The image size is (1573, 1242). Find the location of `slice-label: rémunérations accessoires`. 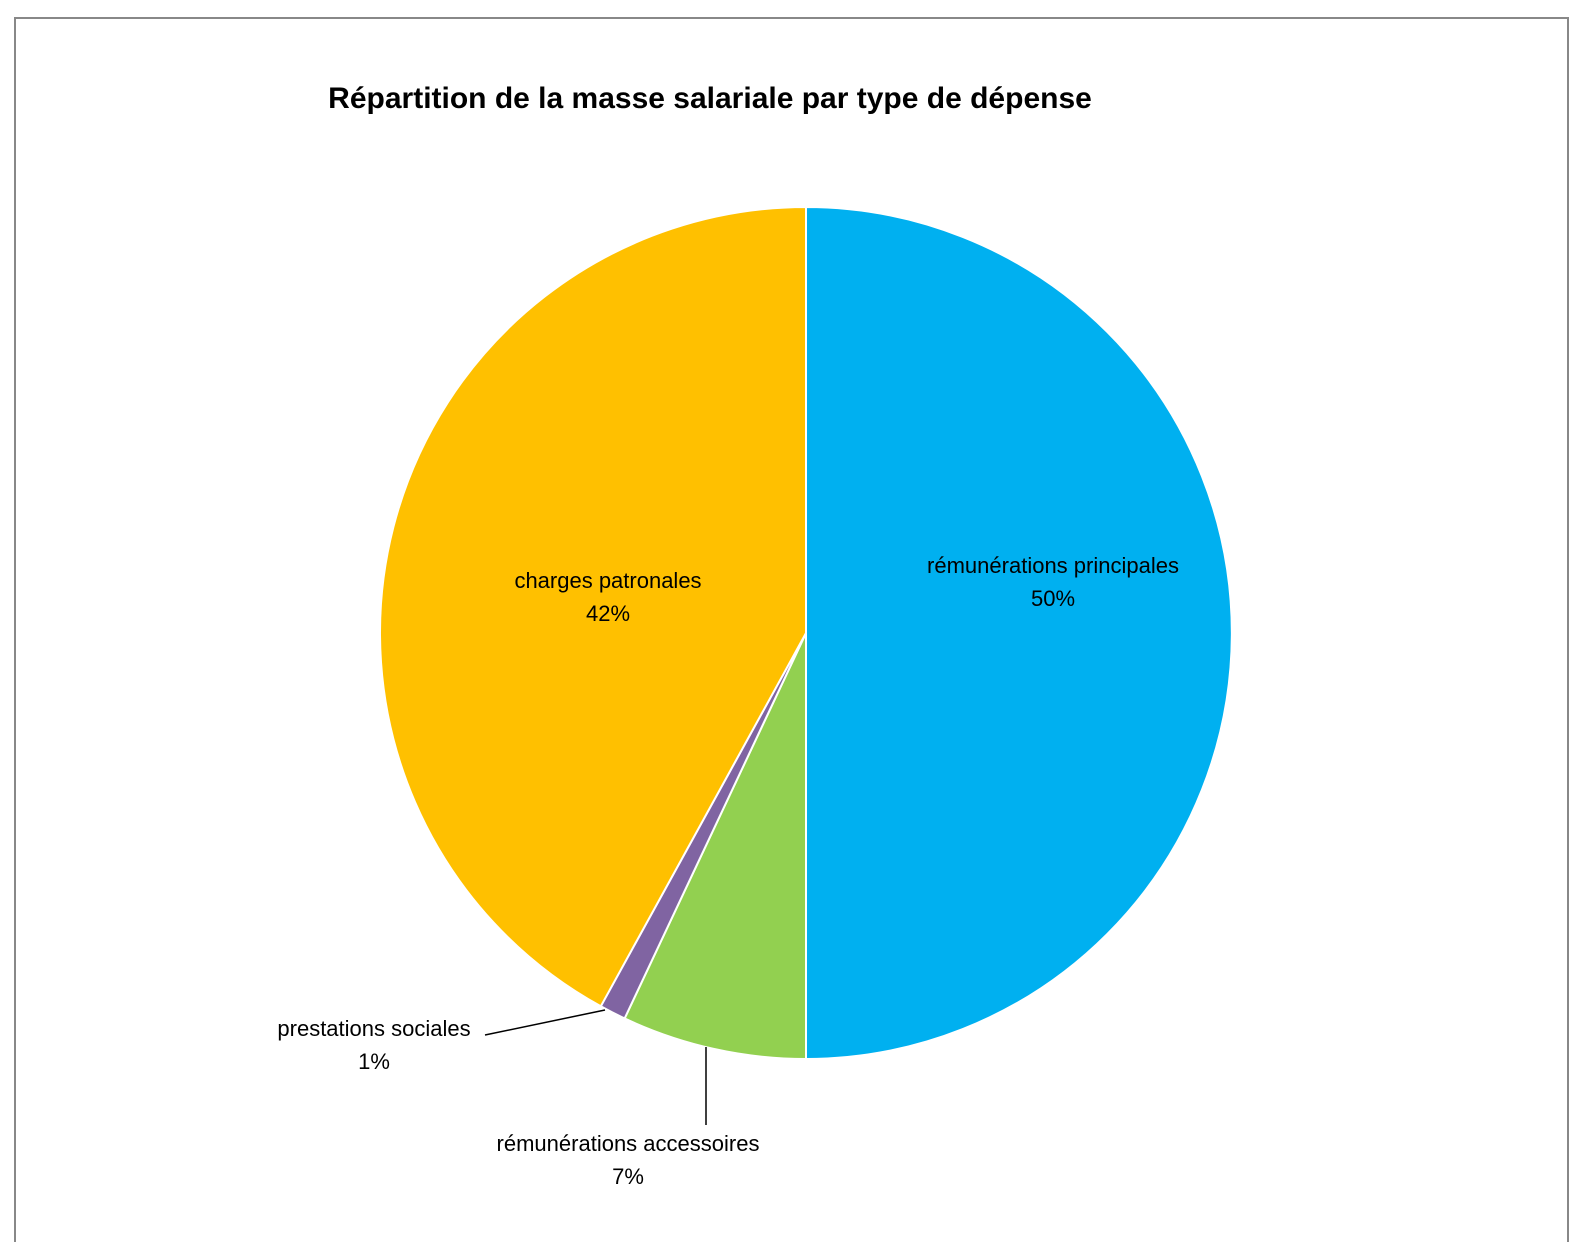

slice-label: rémunérations accessoires is located at coordinates (628, 1143).